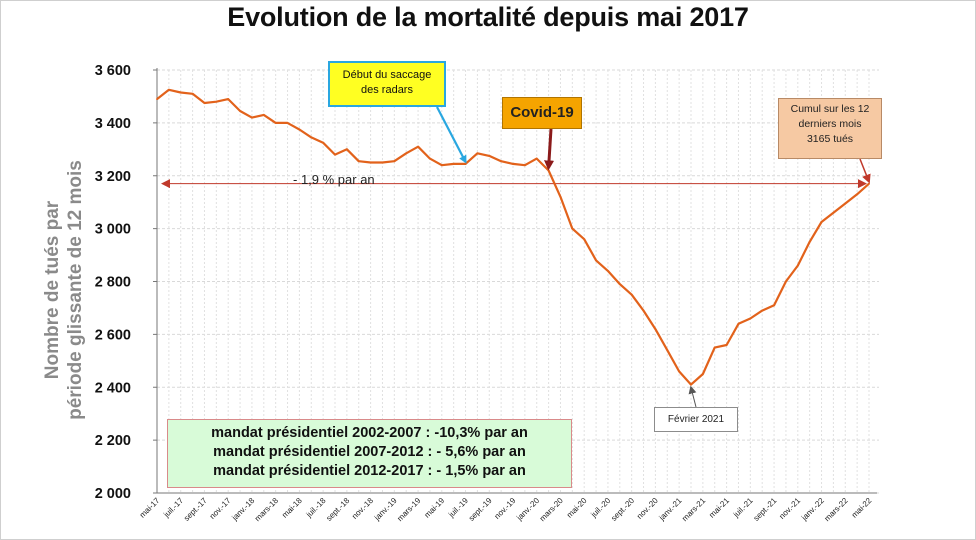 Image resolution: width=976 pixels, height=540 pixels. I want to click on x-tick-label: nov.-19, so click(505, 508).